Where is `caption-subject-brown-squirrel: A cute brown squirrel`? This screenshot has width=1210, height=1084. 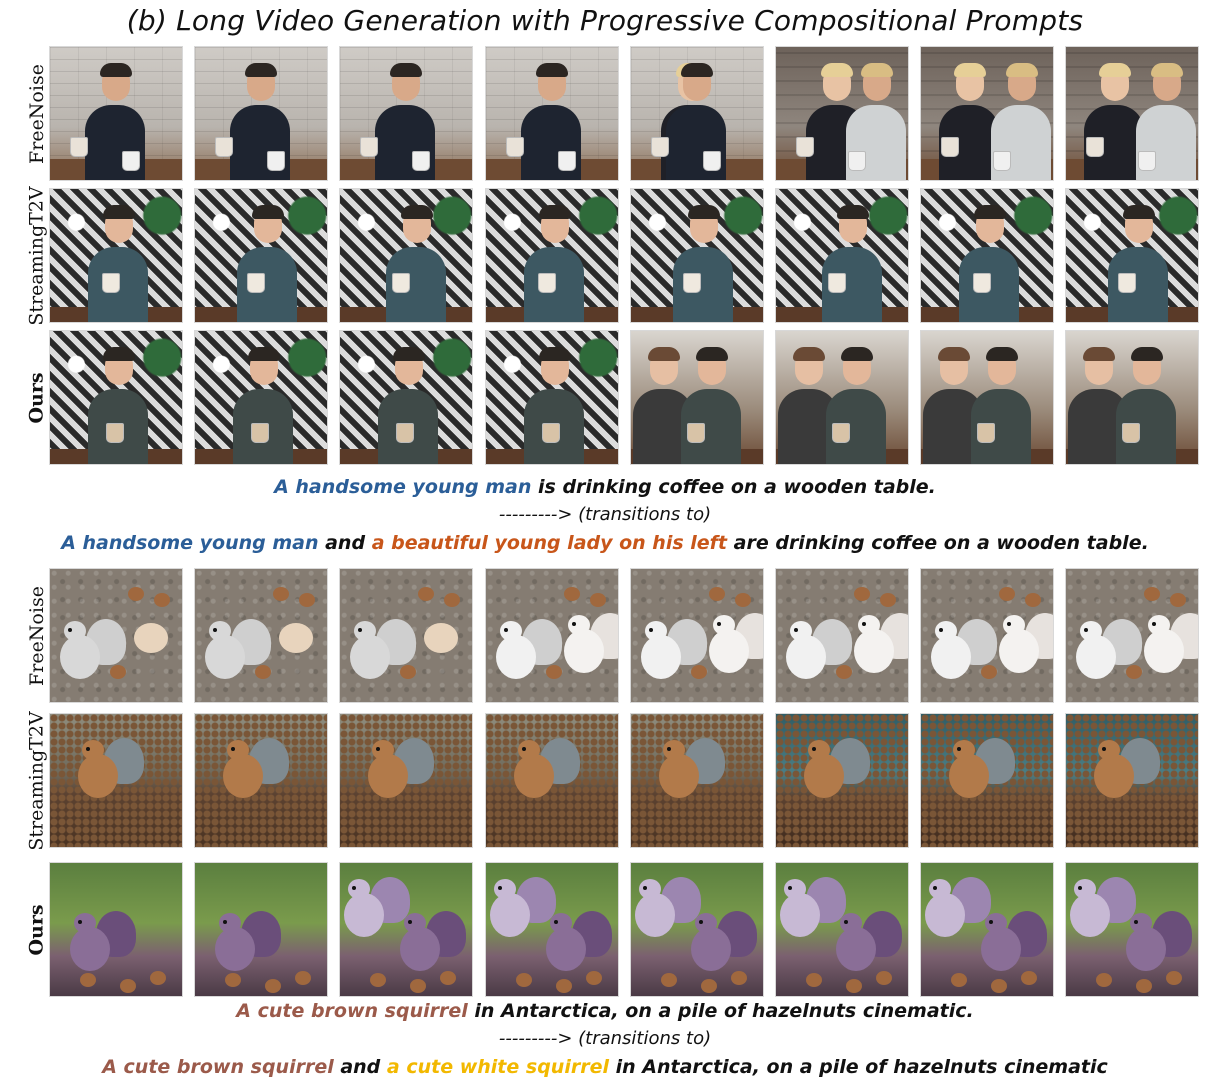
caption-subject-brown-squirrel: A cute brown squirrel is located at coordinates (218, 1067).